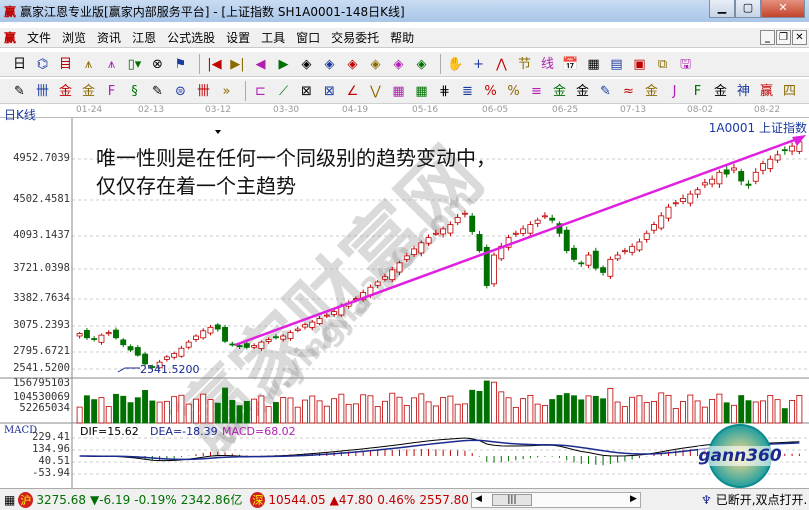 Image resolution: width=809 pixels, height=510 pixels. I want to click on toolbar-button: ⧉, so click(662, 64).